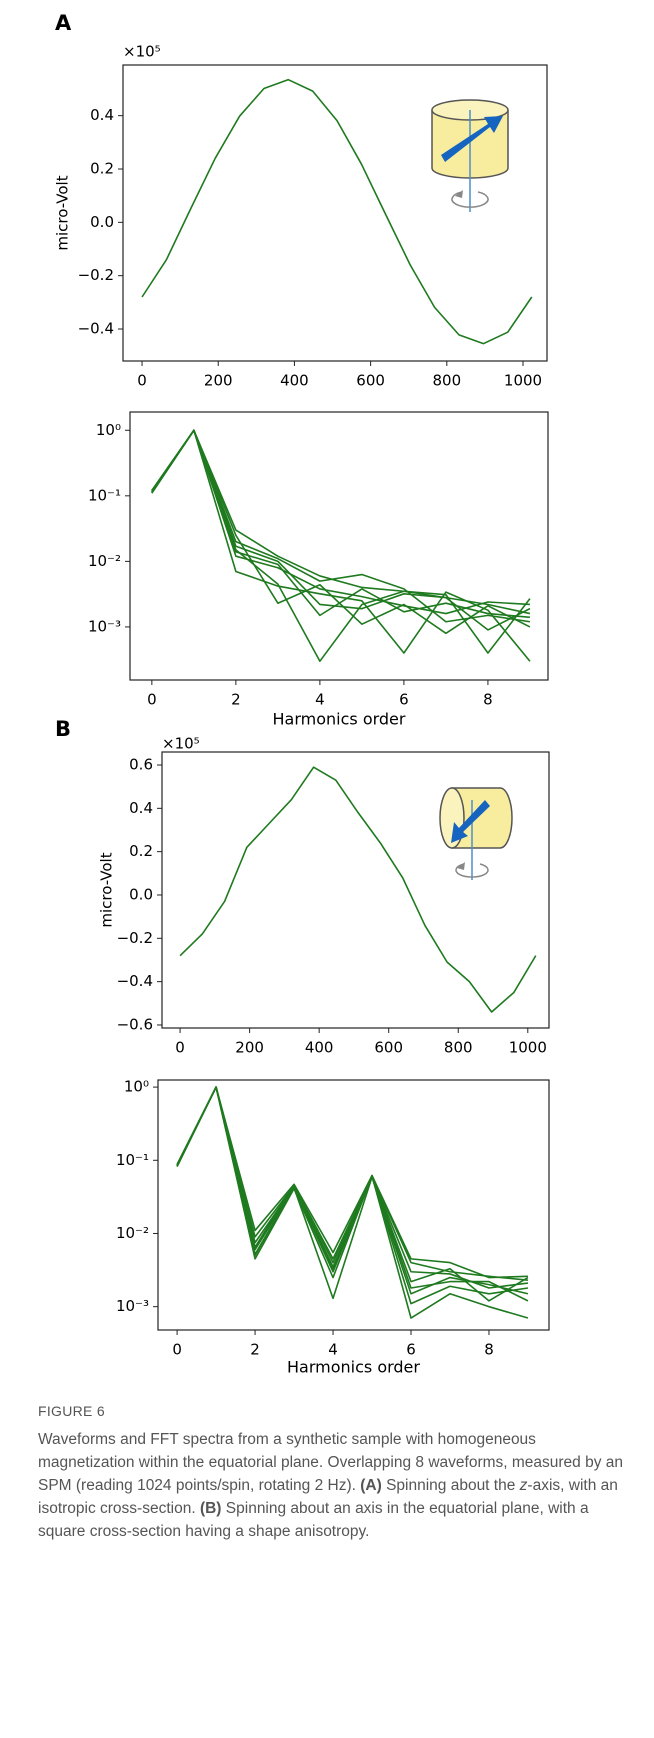  Describe the element at coordinates (523, 1485) in the screenshot. I see `caption-text: z` at that location.